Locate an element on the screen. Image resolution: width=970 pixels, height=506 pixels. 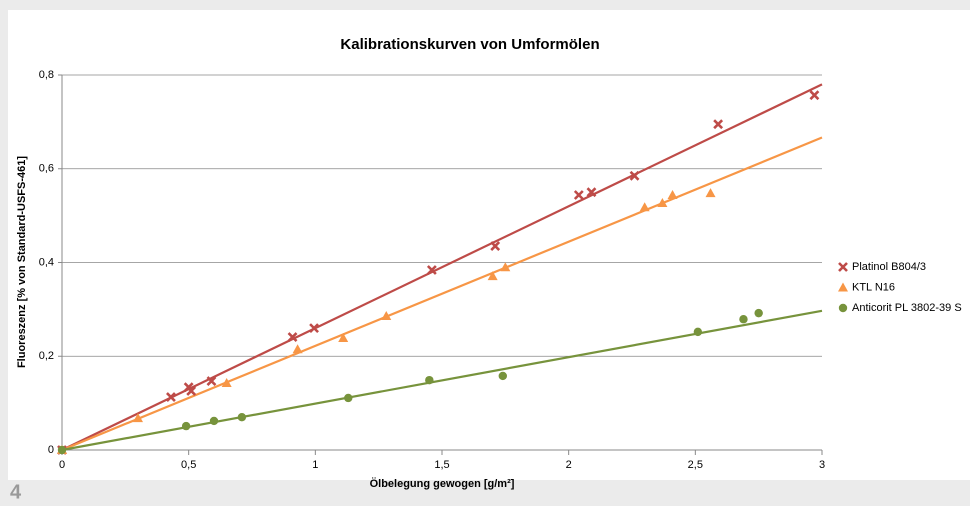
page-number: 4 is located at coordinates (16, 492).